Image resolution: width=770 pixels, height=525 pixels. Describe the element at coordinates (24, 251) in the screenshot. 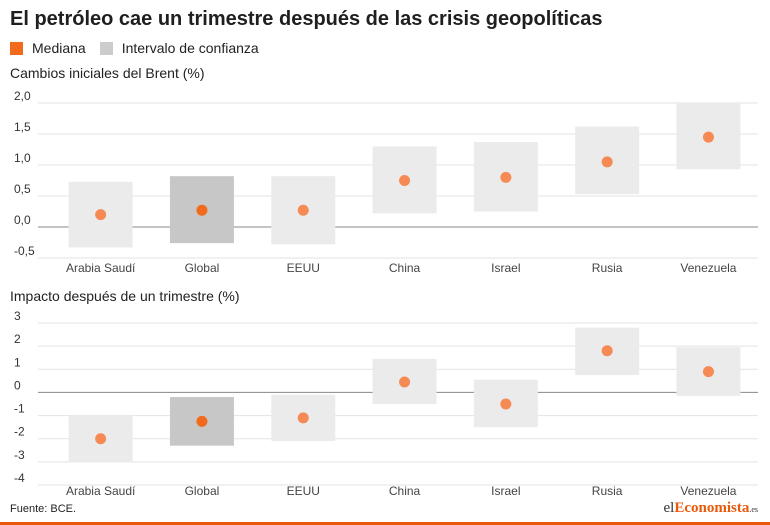

I see `y-tick-label: -0,5` at that location.